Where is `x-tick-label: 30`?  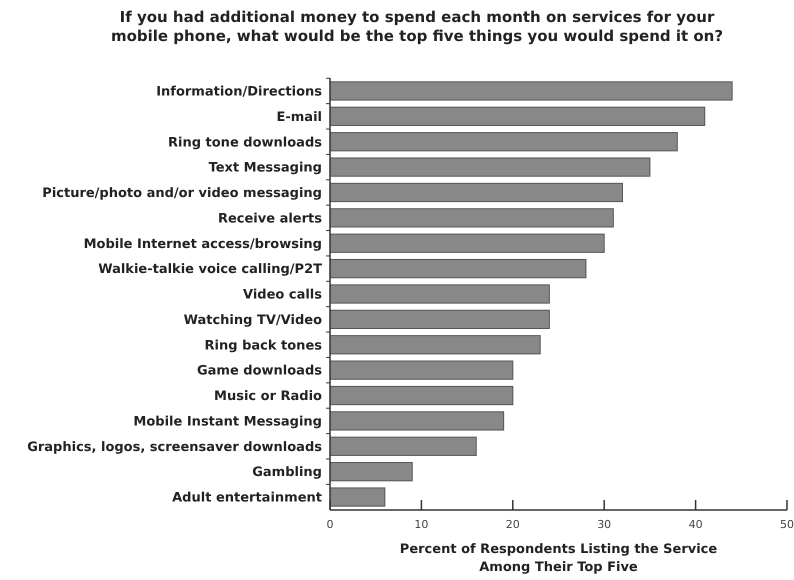
x-tick-label: 30 is located at coordinates (604, 524).